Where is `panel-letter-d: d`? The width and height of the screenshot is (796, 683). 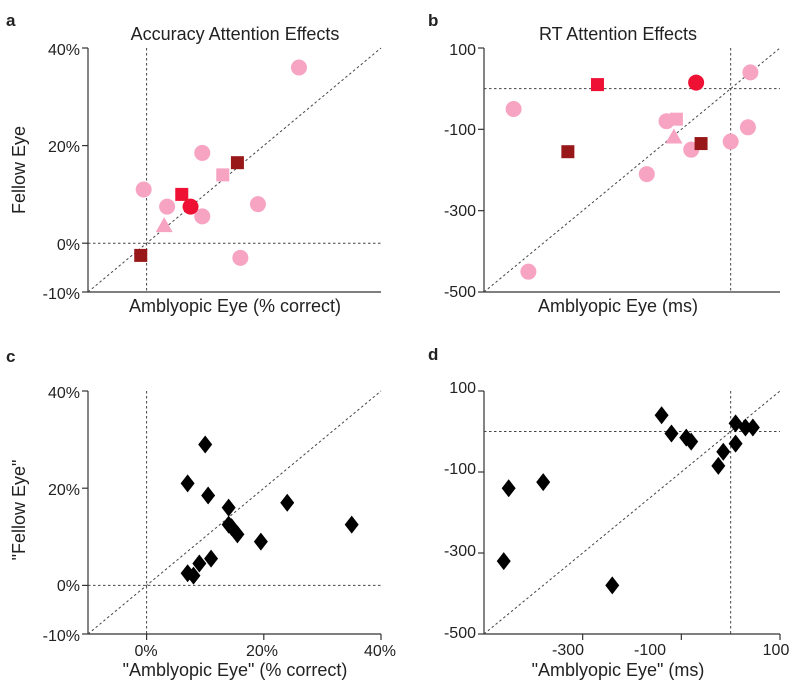 panel-letter-d: d is located at coordinates (433, 354).